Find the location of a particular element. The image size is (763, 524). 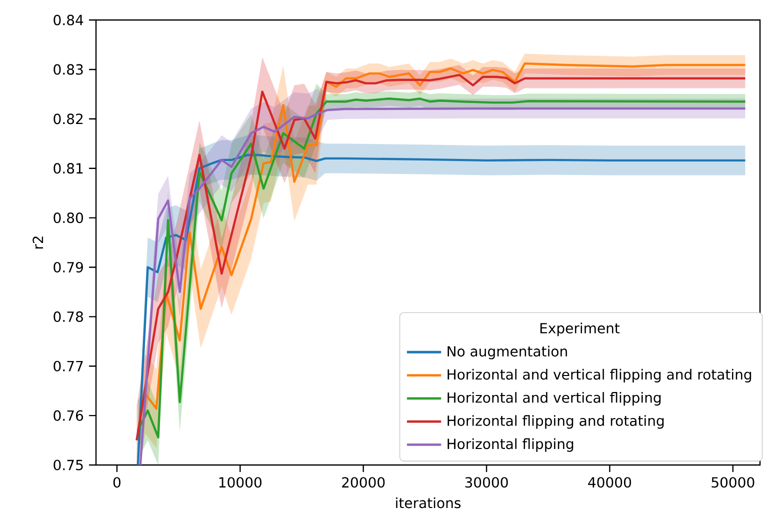

x-tick-label: 30000 is located at coordinates (486, 482).